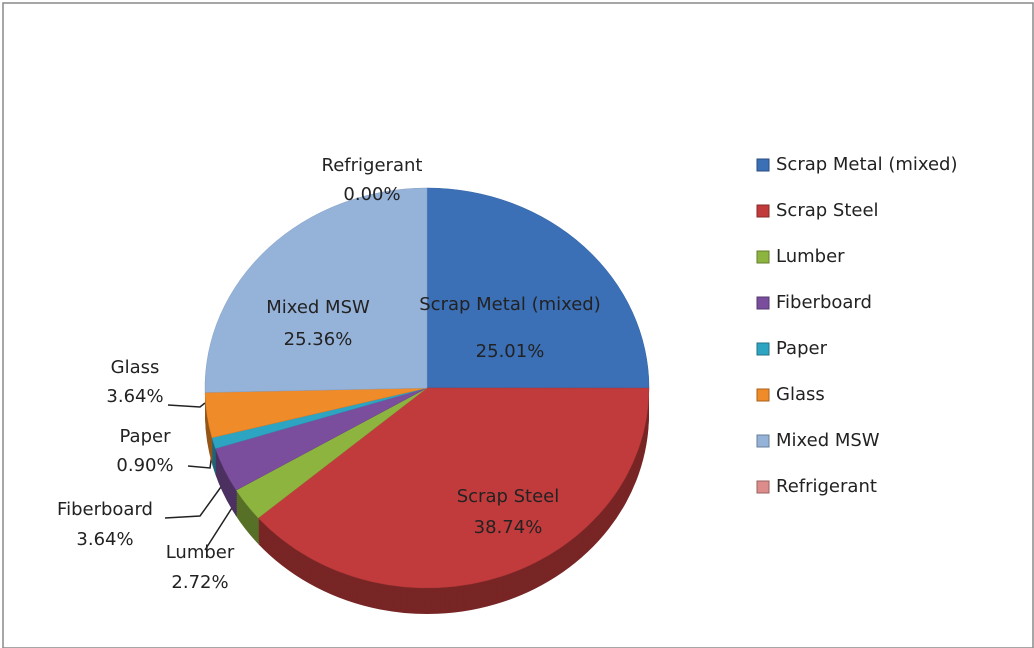 This screenshot has width=1034, height=648. I want to click on slice-label-value: 2.72%, so click(199, 582).